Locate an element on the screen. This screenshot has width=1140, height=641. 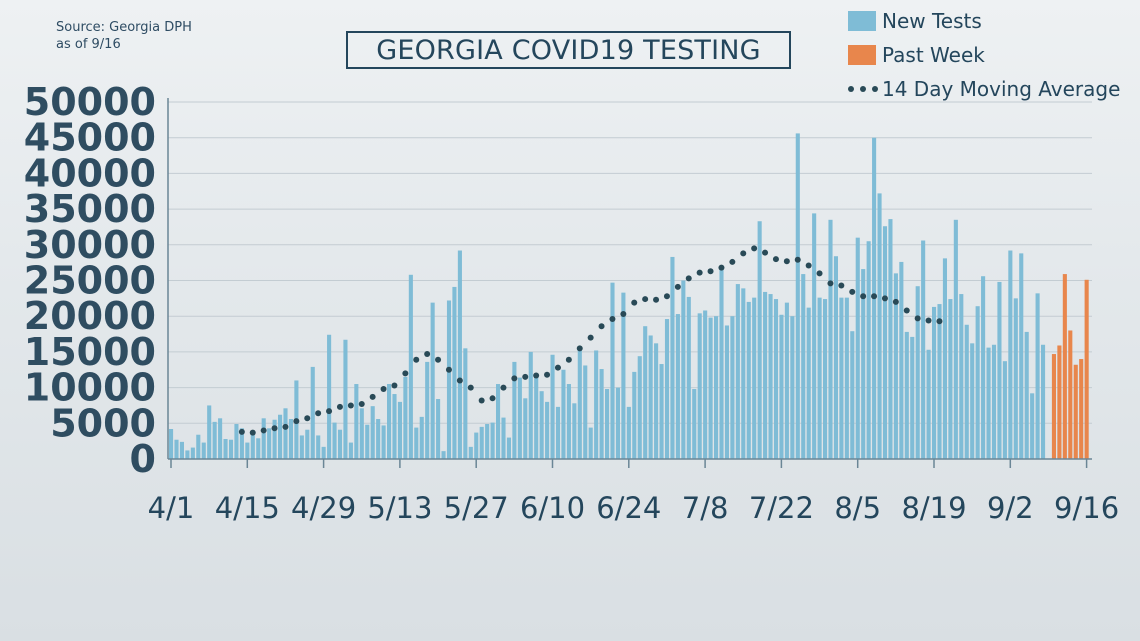
legend-swatch-moving-average is located at coordinates (863, 89).